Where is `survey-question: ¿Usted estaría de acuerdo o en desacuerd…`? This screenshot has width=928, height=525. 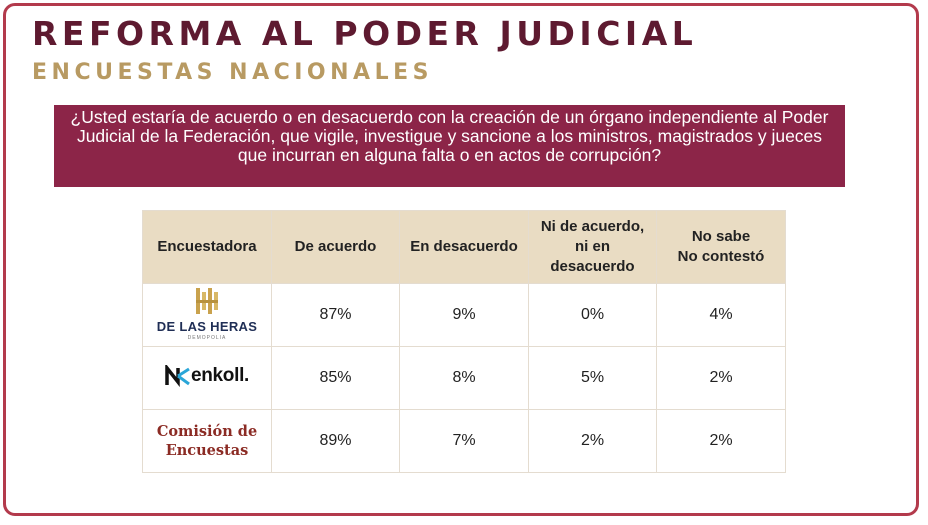 survey-question: ¿Usted estaría de acuerdo o en desacuerd… is located at coordinates (449, 146).